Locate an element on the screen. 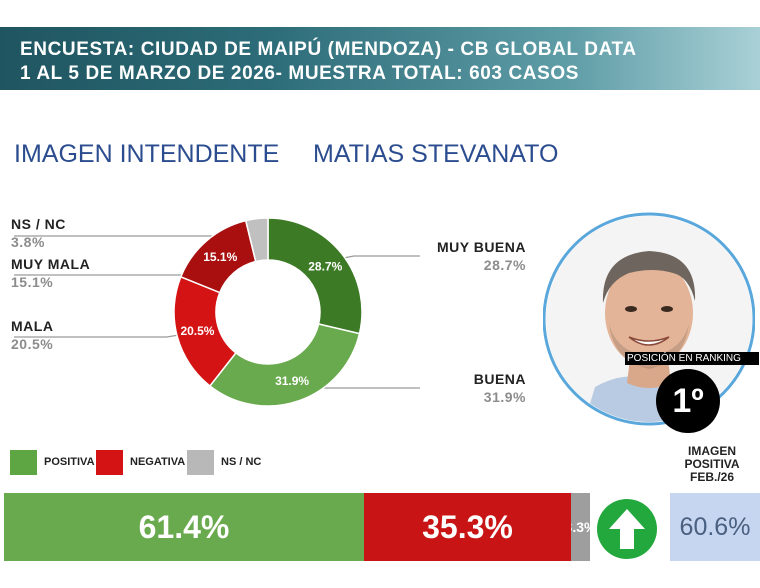  caption-line-2: POSITIVA is located at coordinates (712, 464).